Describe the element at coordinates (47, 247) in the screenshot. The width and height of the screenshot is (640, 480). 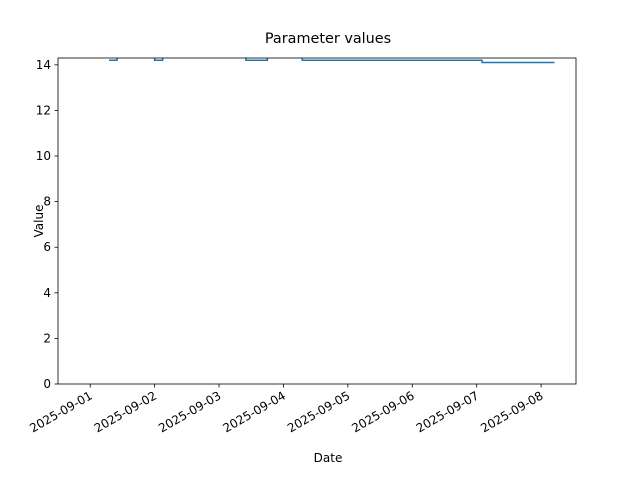
I see `y-tick-label: 6` at that location.